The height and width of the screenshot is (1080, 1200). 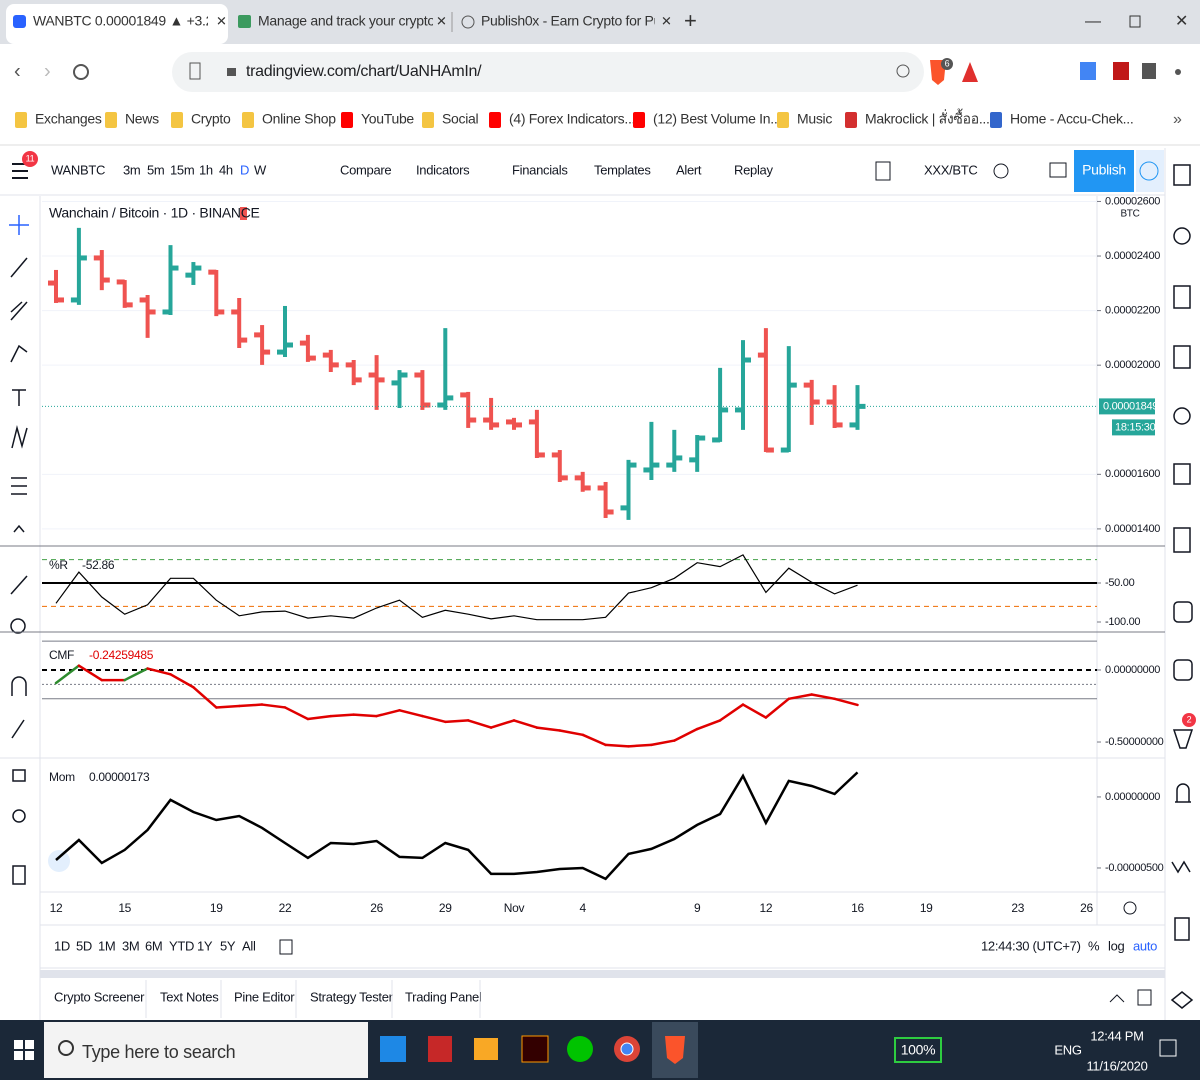 What do you see at coordinates (260, 169) in the screenshot?
I see `interval: W` at bounding box center [260, 169].